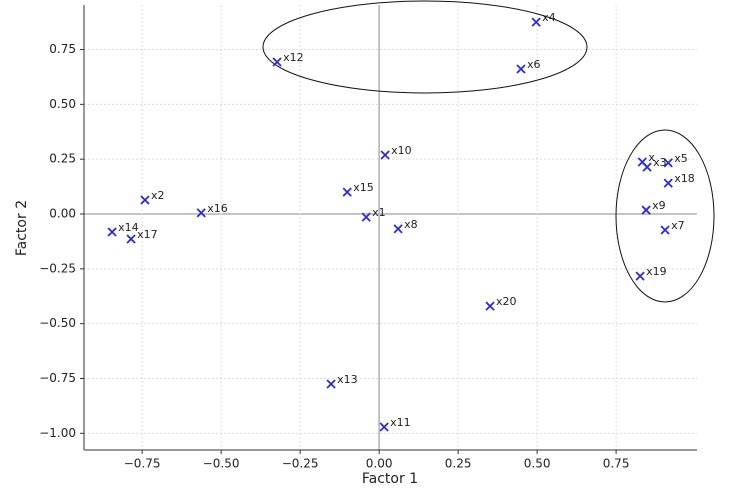 This screenshot has width=744, height=497. I want to click on y-tick-label: −0.75, so click(57, 378).